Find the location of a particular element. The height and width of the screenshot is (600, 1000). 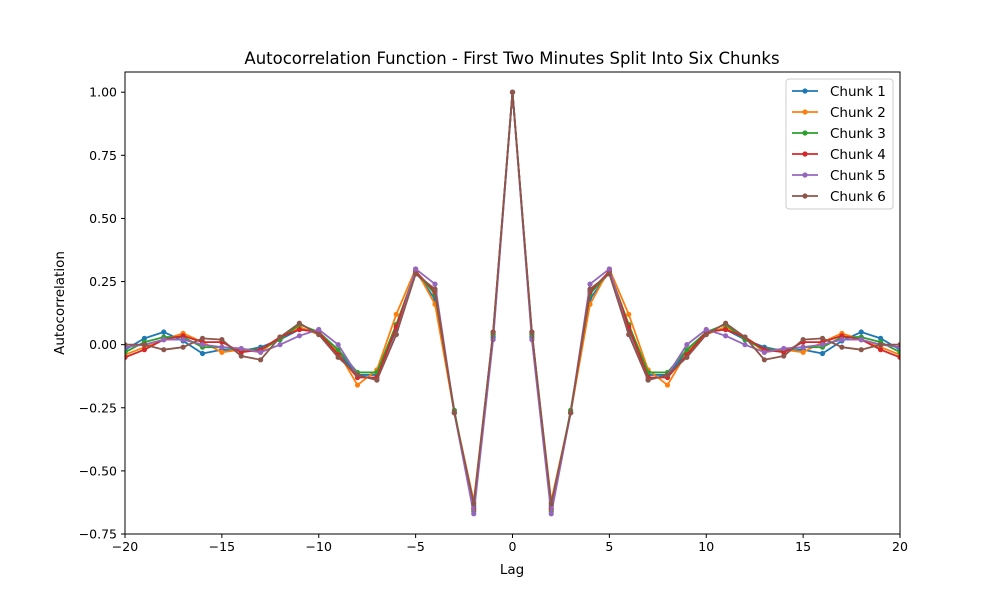

y-axis-ticks: −0.75 −0.50 −0.25 0.00 0.25 0.50 0.75 1.00 is located at coordinates (102, 313).